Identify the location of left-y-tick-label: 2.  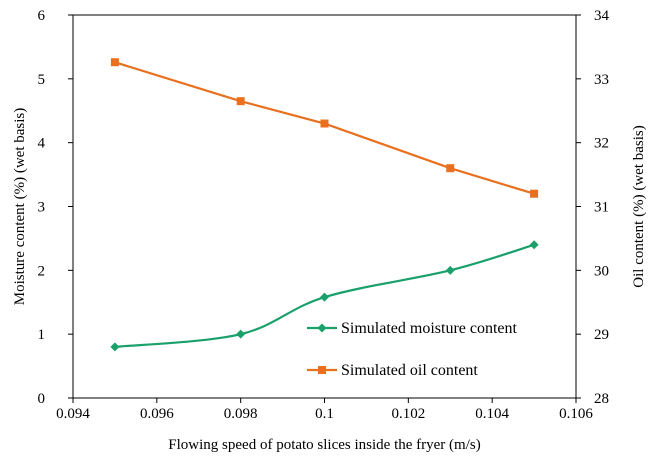
(42, 271).